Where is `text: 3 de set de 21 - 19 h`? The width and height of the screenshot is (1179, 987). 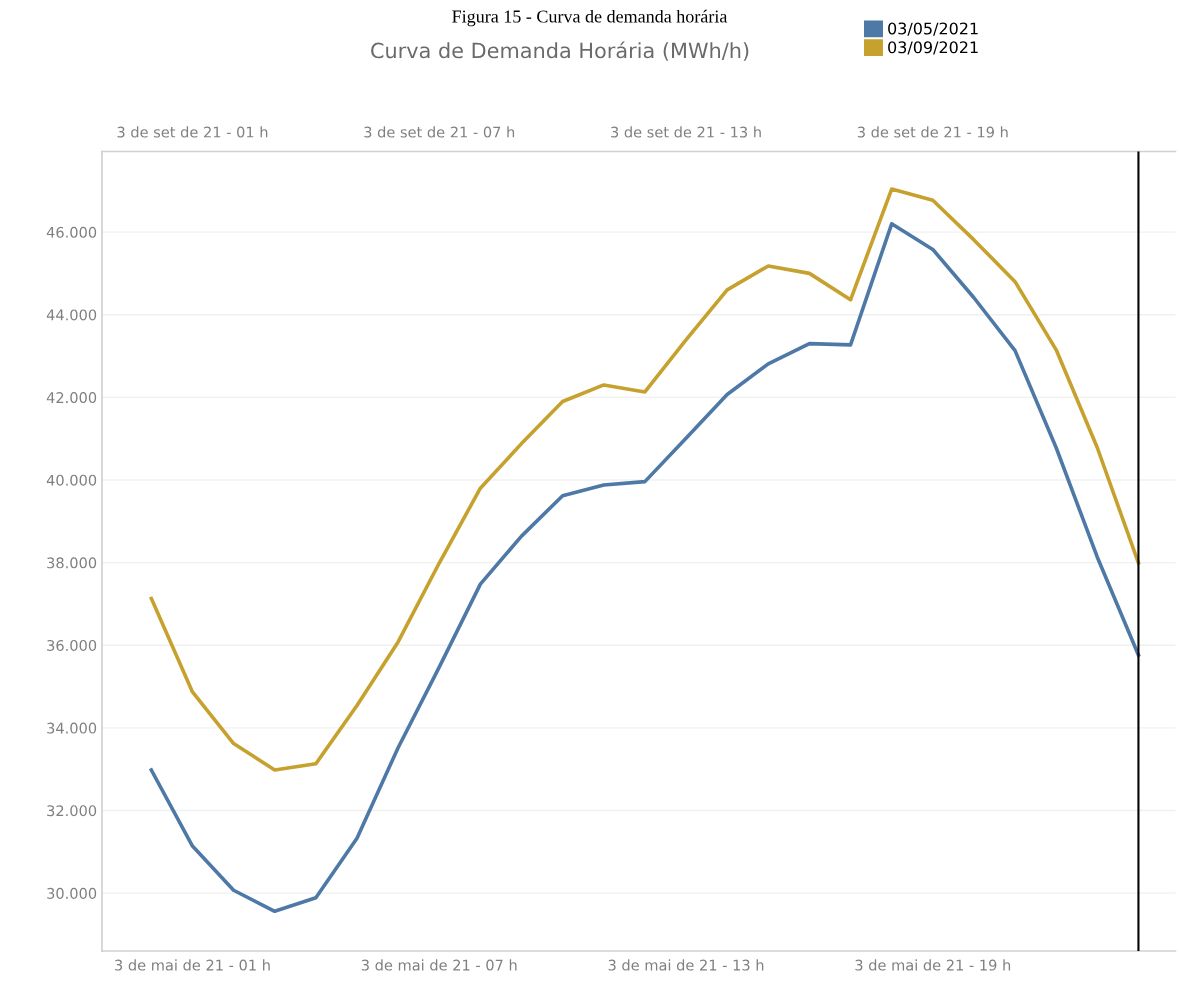
text: 3 de set de 21 - 19 h is located at coordinates (932, 132).